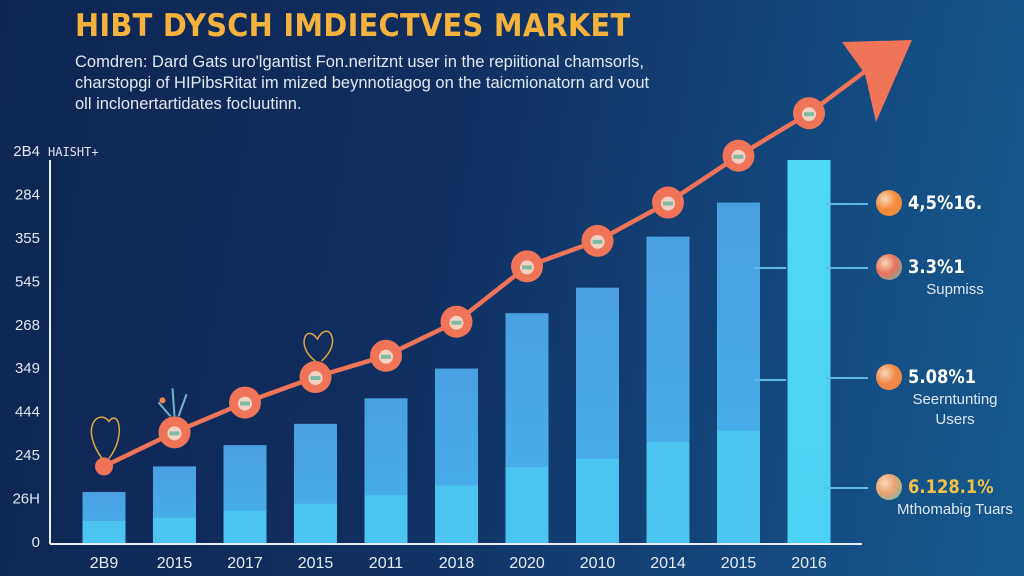 Image resolution: width=1024 pixels, height=576 pixels. I want to click on legend-row: 5.08%1, so click(946, 377).